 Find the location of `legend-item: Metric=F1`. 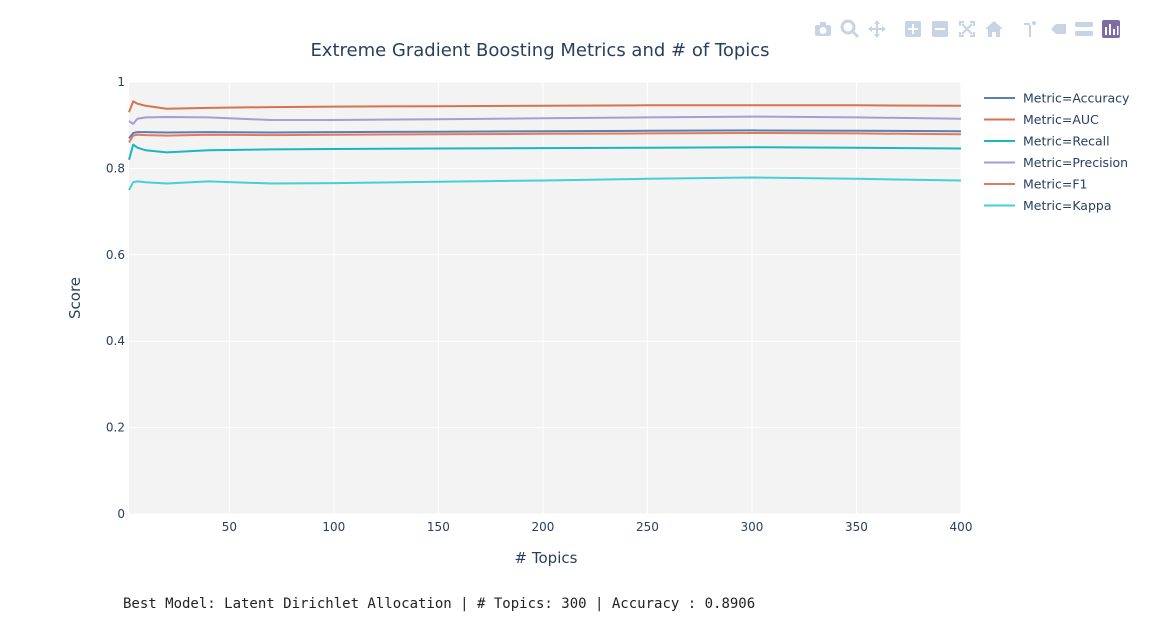

legend-item: Metric=F1 is located at coordinates (1035, 184).